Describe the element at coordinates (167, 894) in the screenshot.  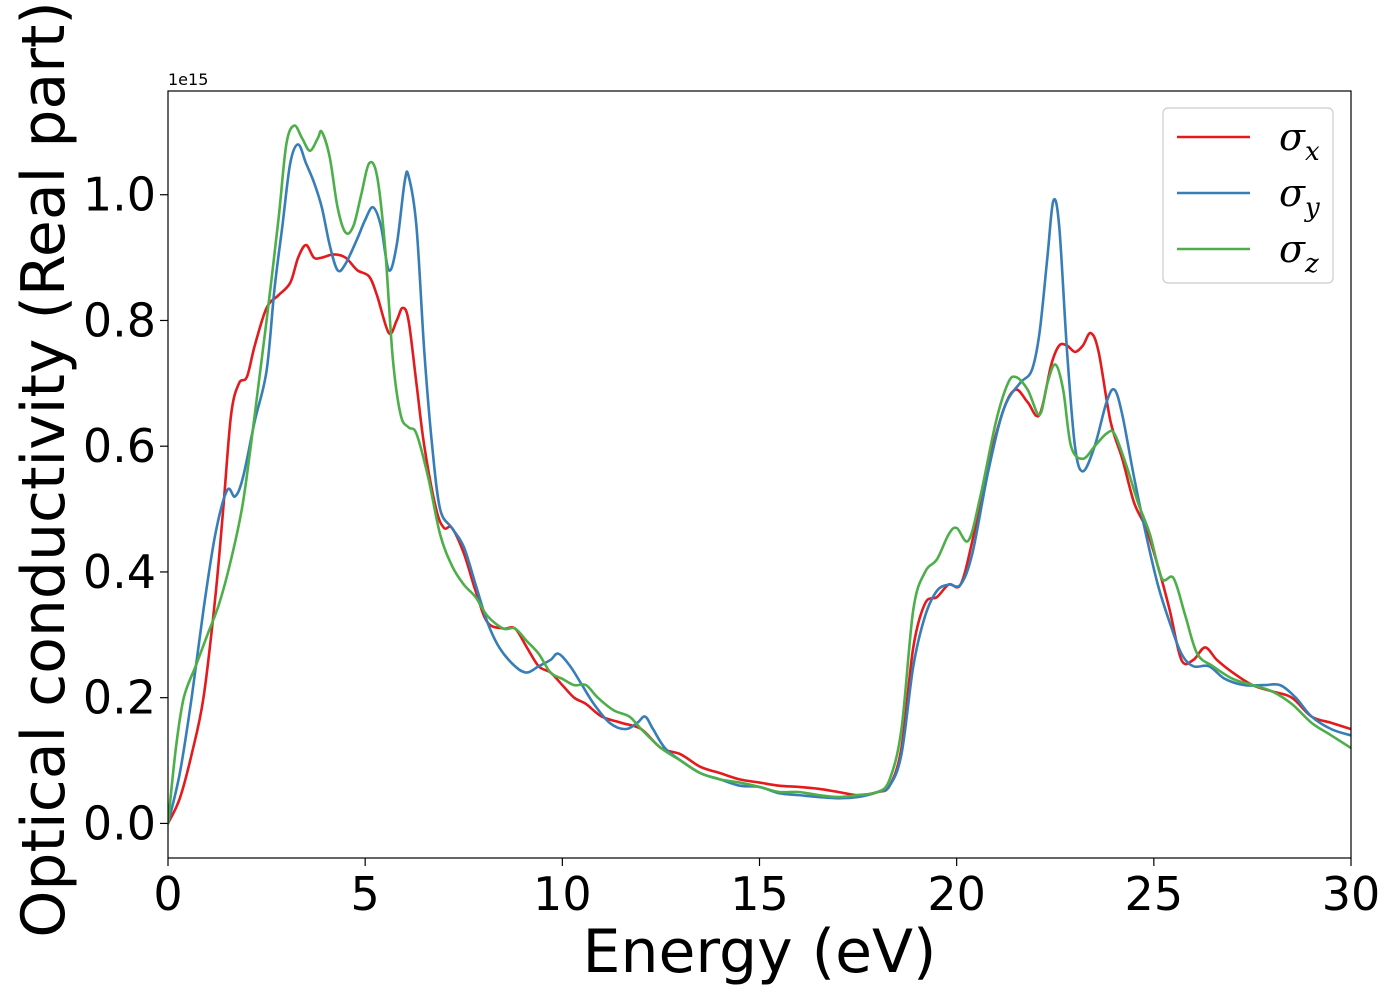
I see `x-tick-label: 0` at that location.